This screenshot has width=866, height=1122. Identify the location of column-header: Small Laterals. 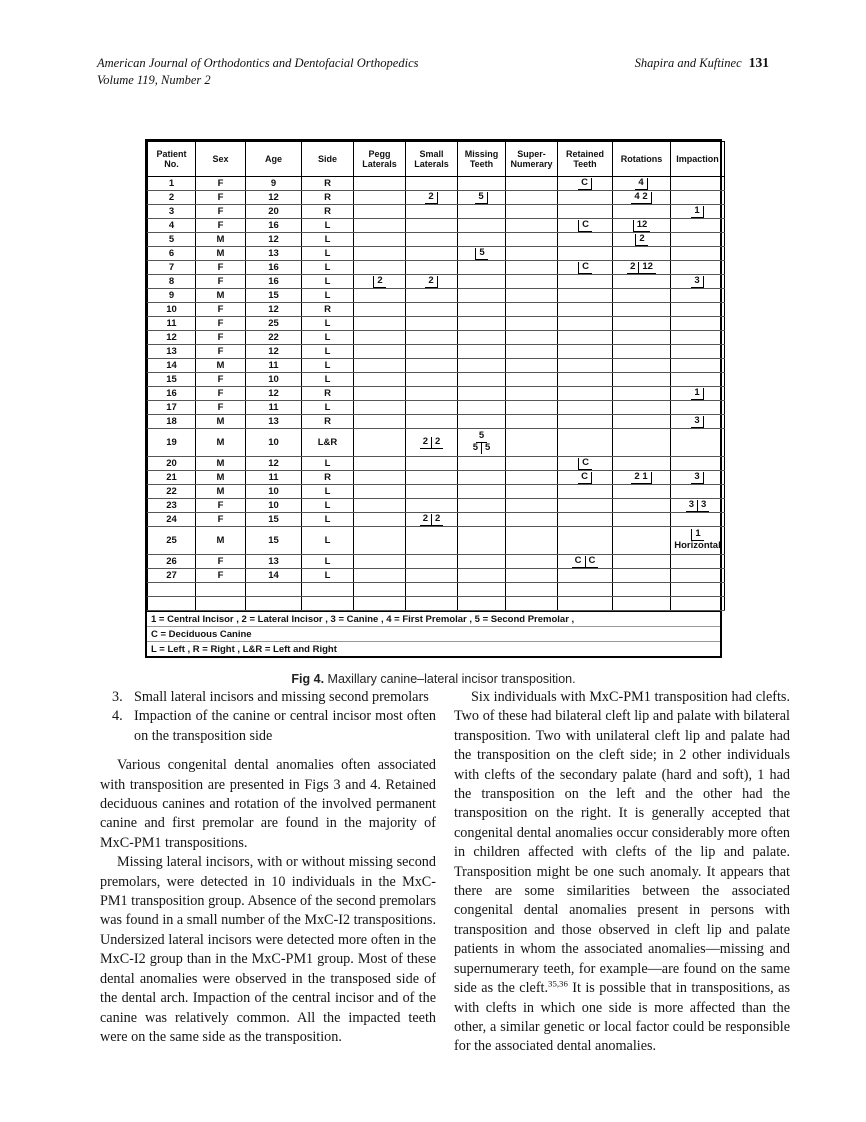
(431, 159).